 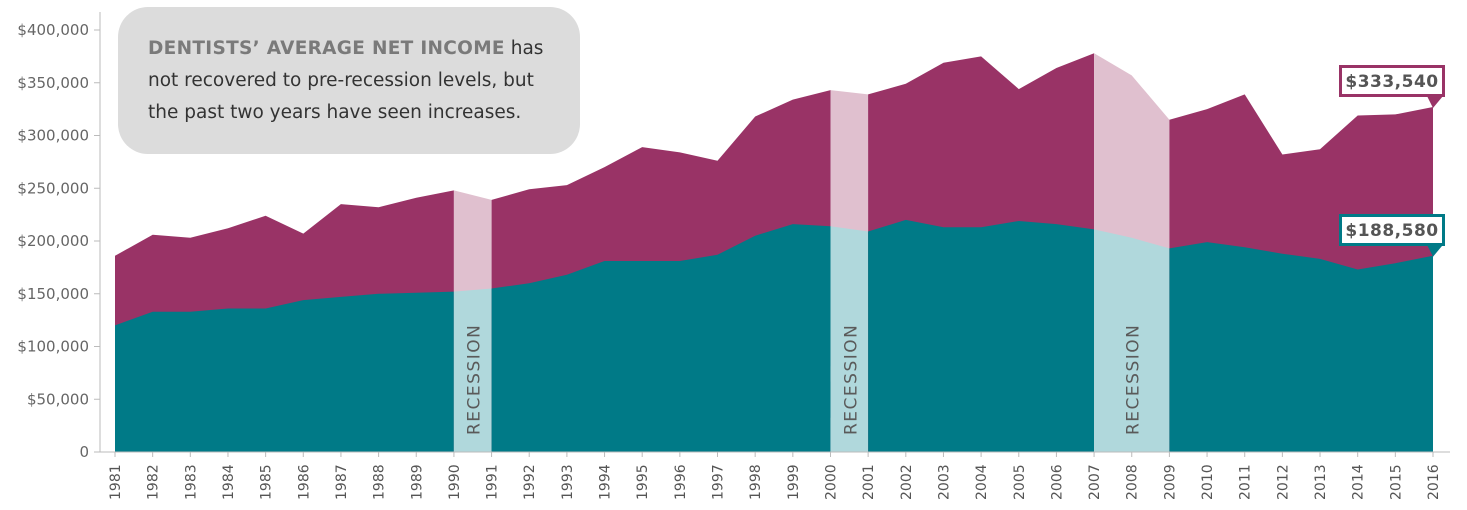 I want to click on x-tick-label: 2003, so click(x=944, y=482).